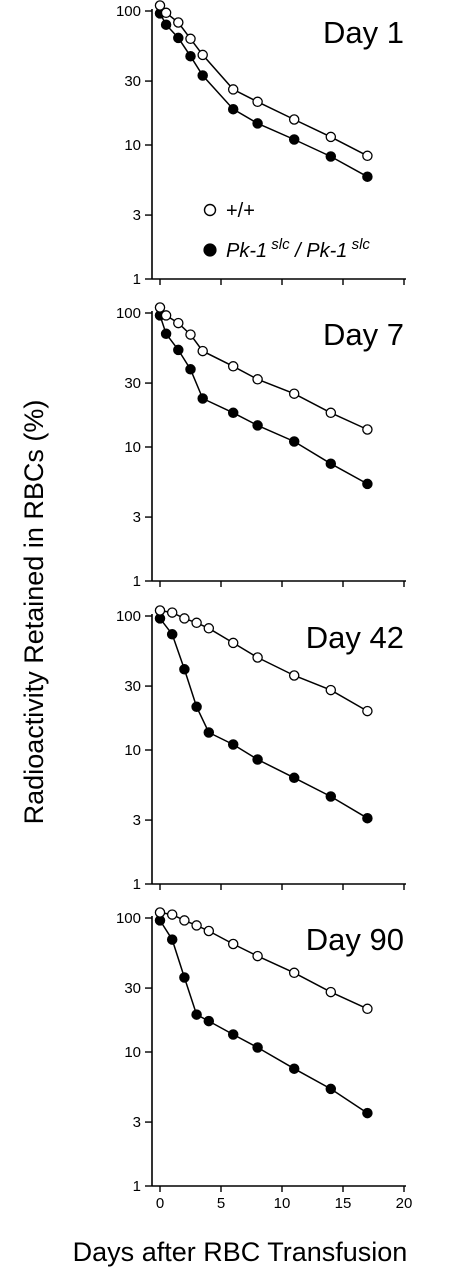  I want to click on x-tick-label: 20, so click(404, 1203).